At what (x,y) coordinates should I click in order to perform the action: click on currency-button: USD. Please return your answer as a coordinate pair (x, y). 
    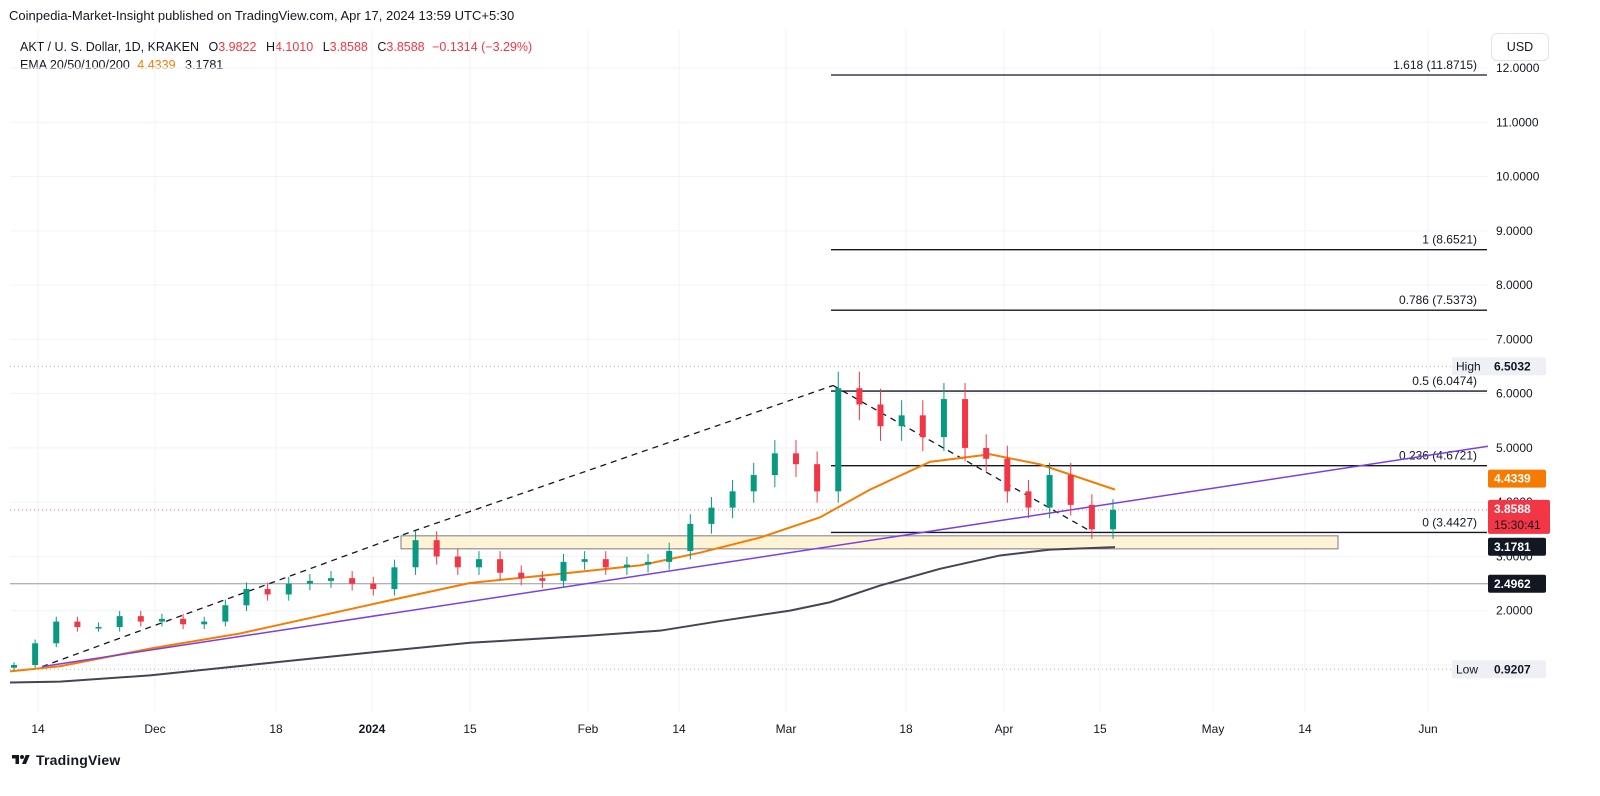
    Looking at the image, I should click on (1520, 47).